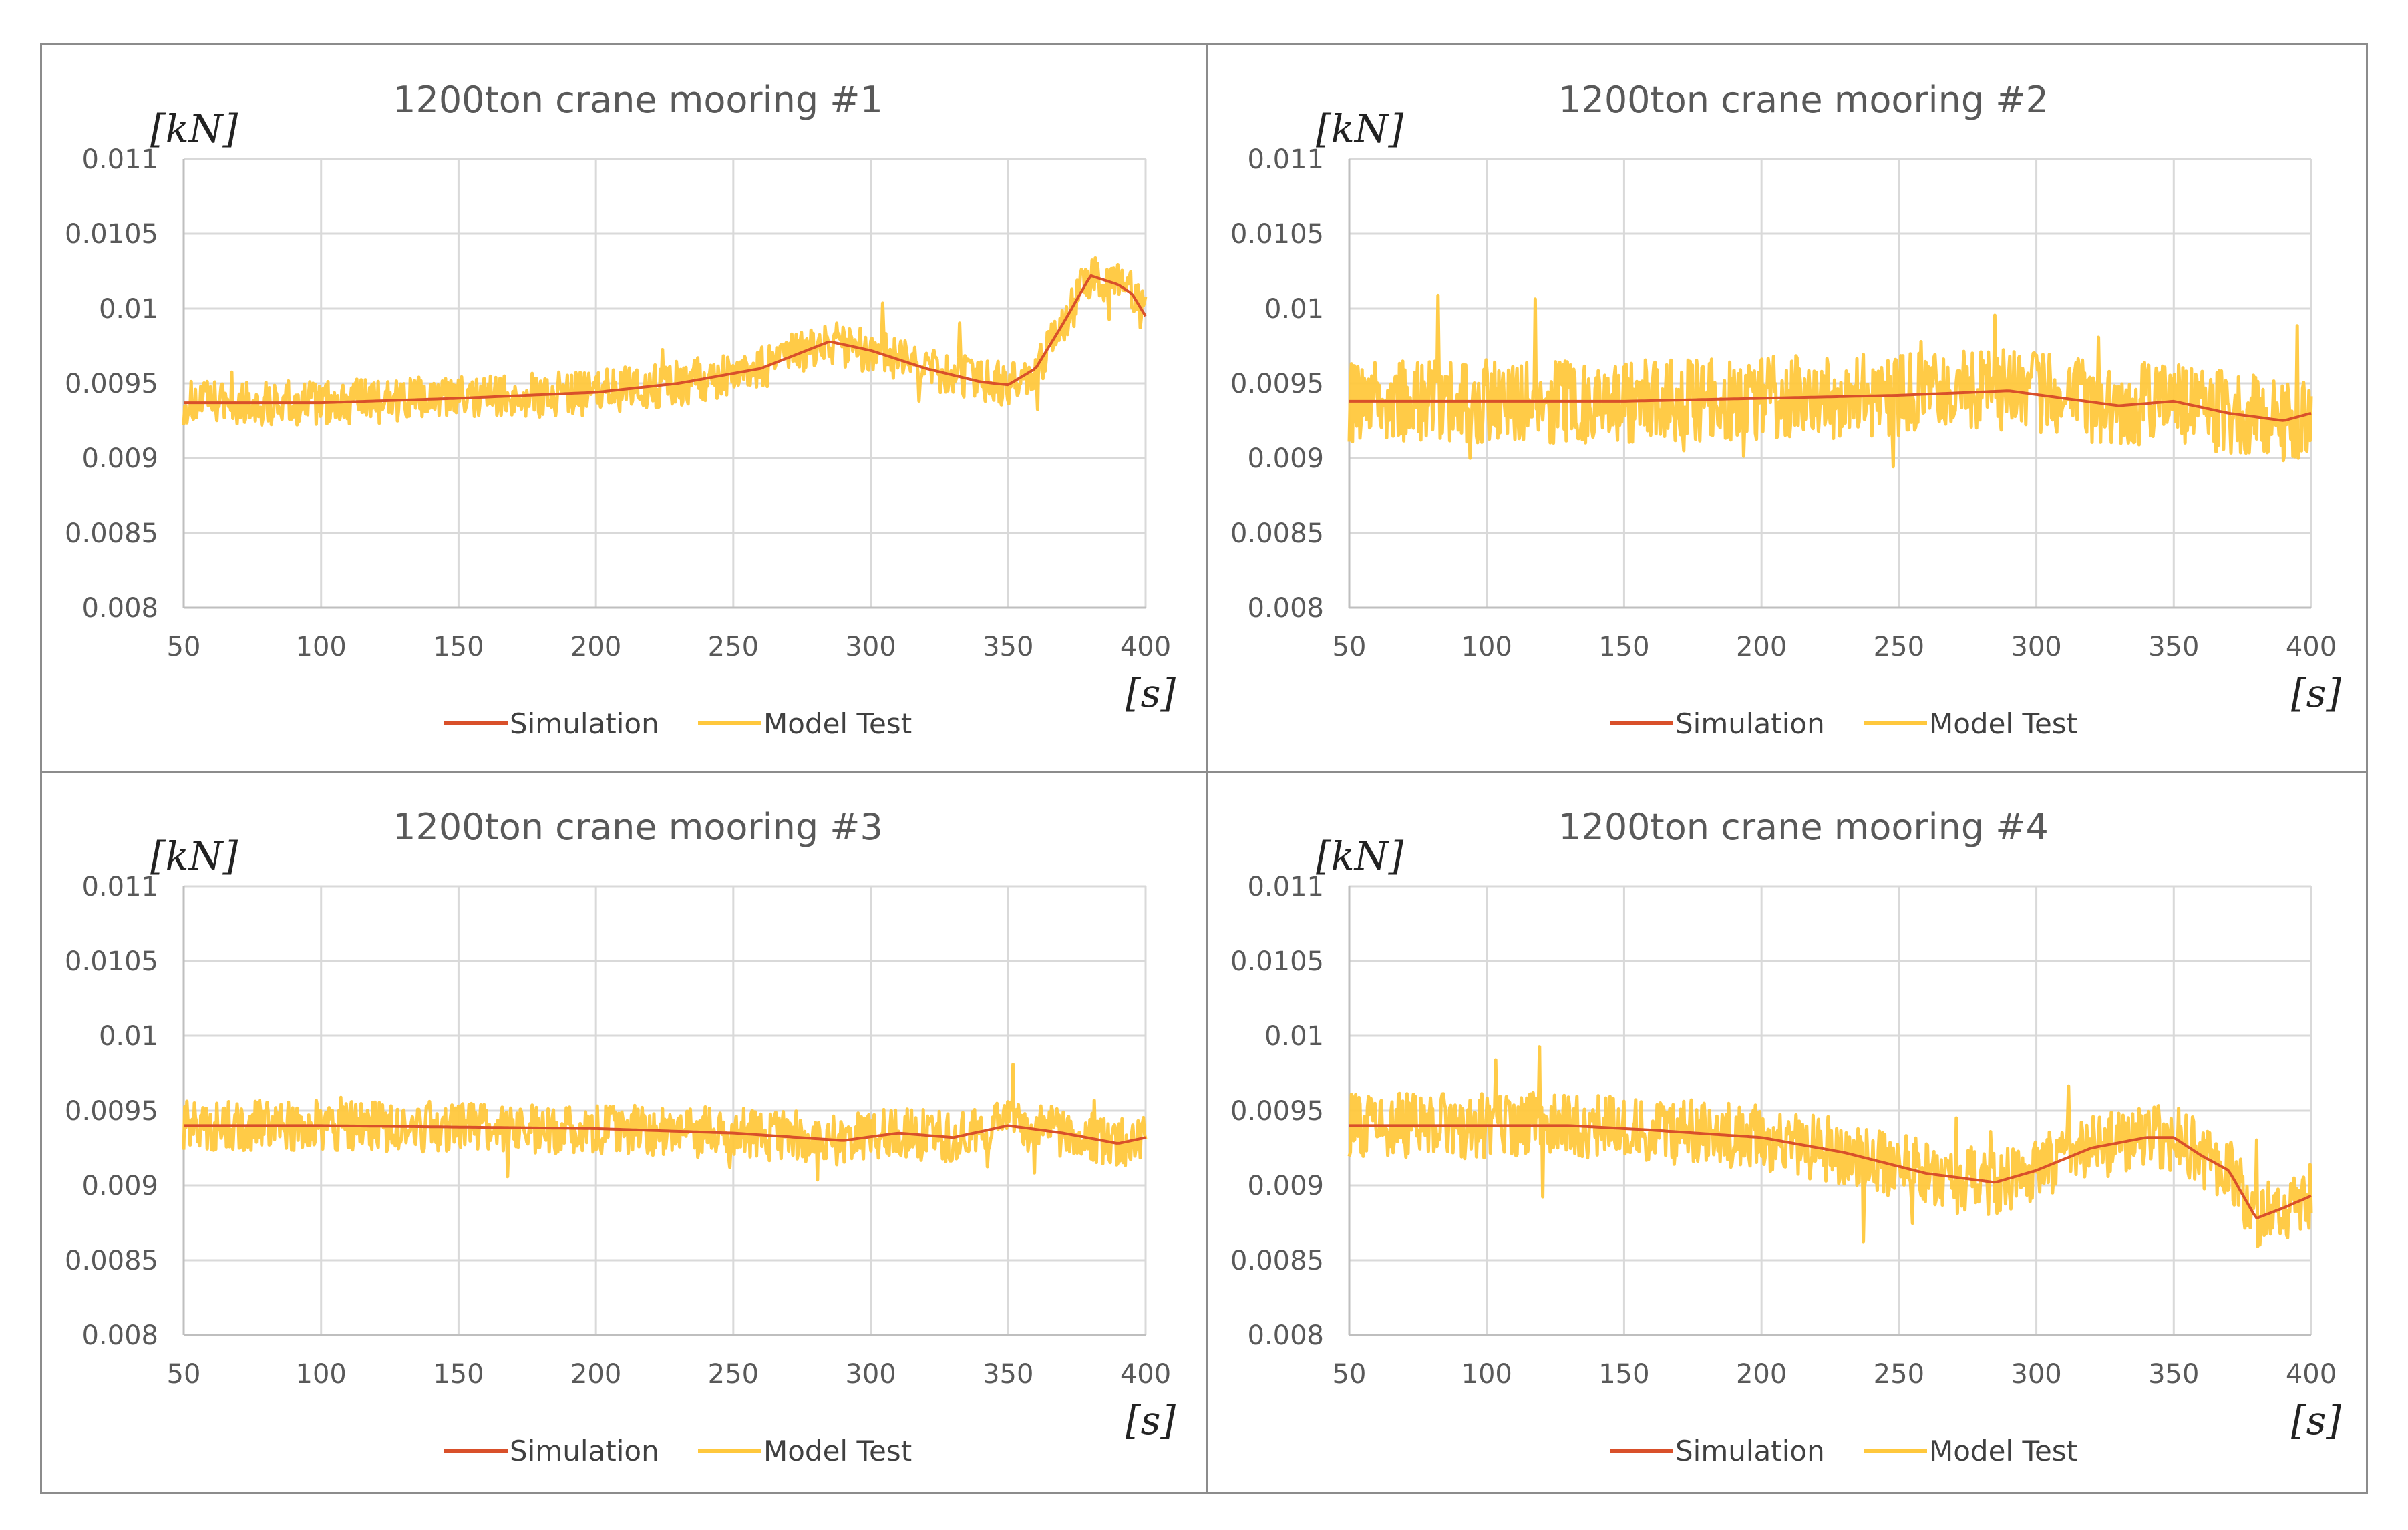  I want to click on horizontal-divider, so click(1204, 772).